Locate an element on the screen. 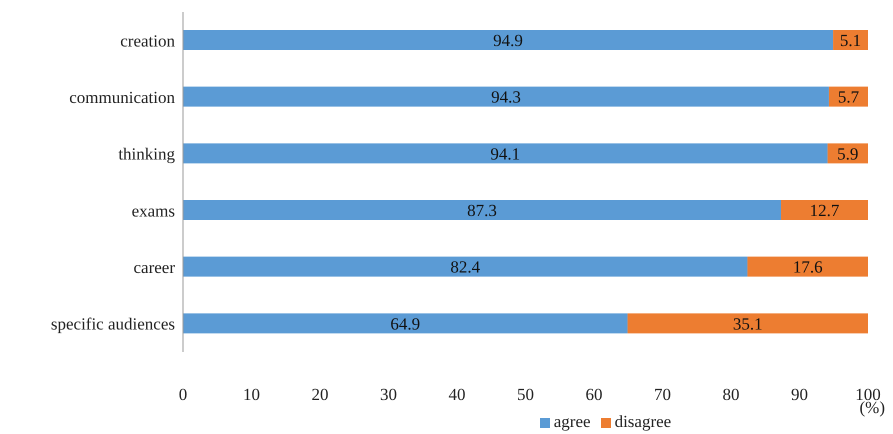 This screenshot has height=434, width=893. y-tick-label: exams is located at coordinates (153, 210).